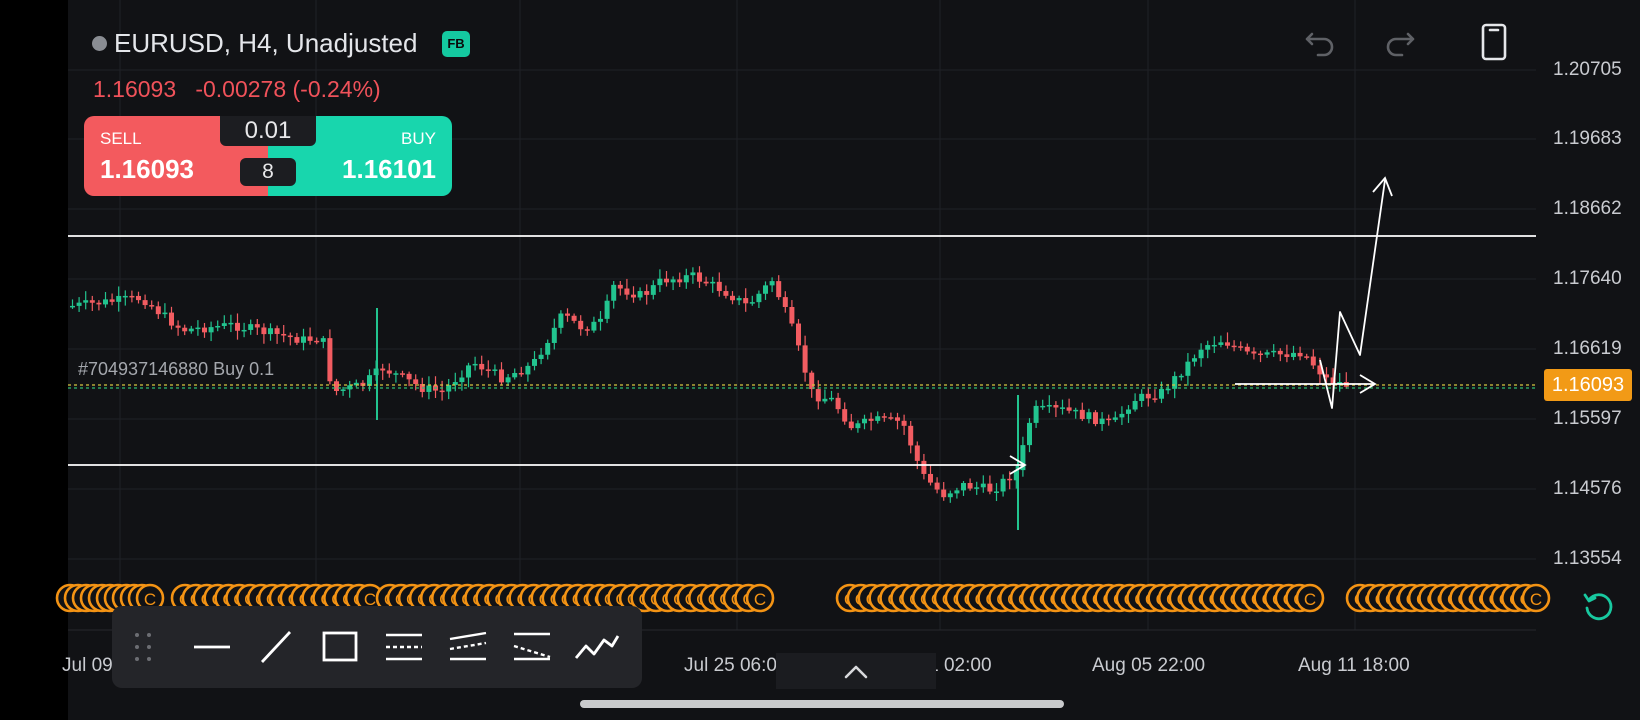 The width and height of the screenshot is (1640, 720). What do you see at coordinates (1382, 186) in the screenshot?
I see `forecast-arrowhead` at bounding box center [1382, 186].